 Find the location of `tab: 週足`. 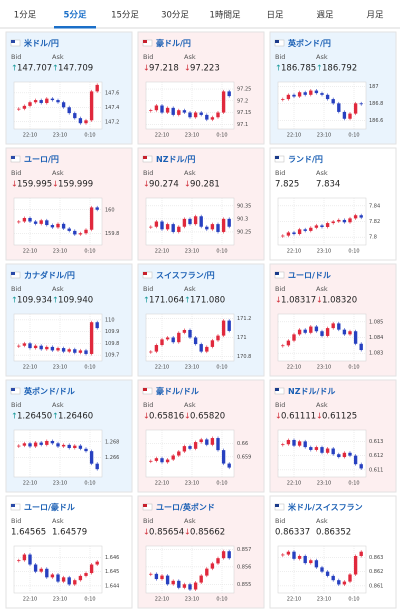

tab: 週足 is located at coordinates (325, 16).